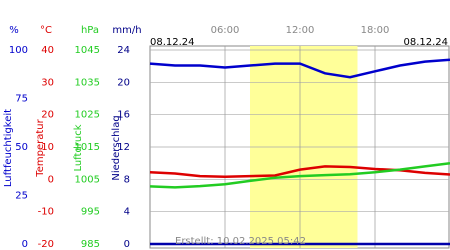 Image resolution: width=450 pixels, height=250 pixels. Describe the element at coordinates (127, 212) in the screenshot. I see `y-tick-label: 4` at that location.